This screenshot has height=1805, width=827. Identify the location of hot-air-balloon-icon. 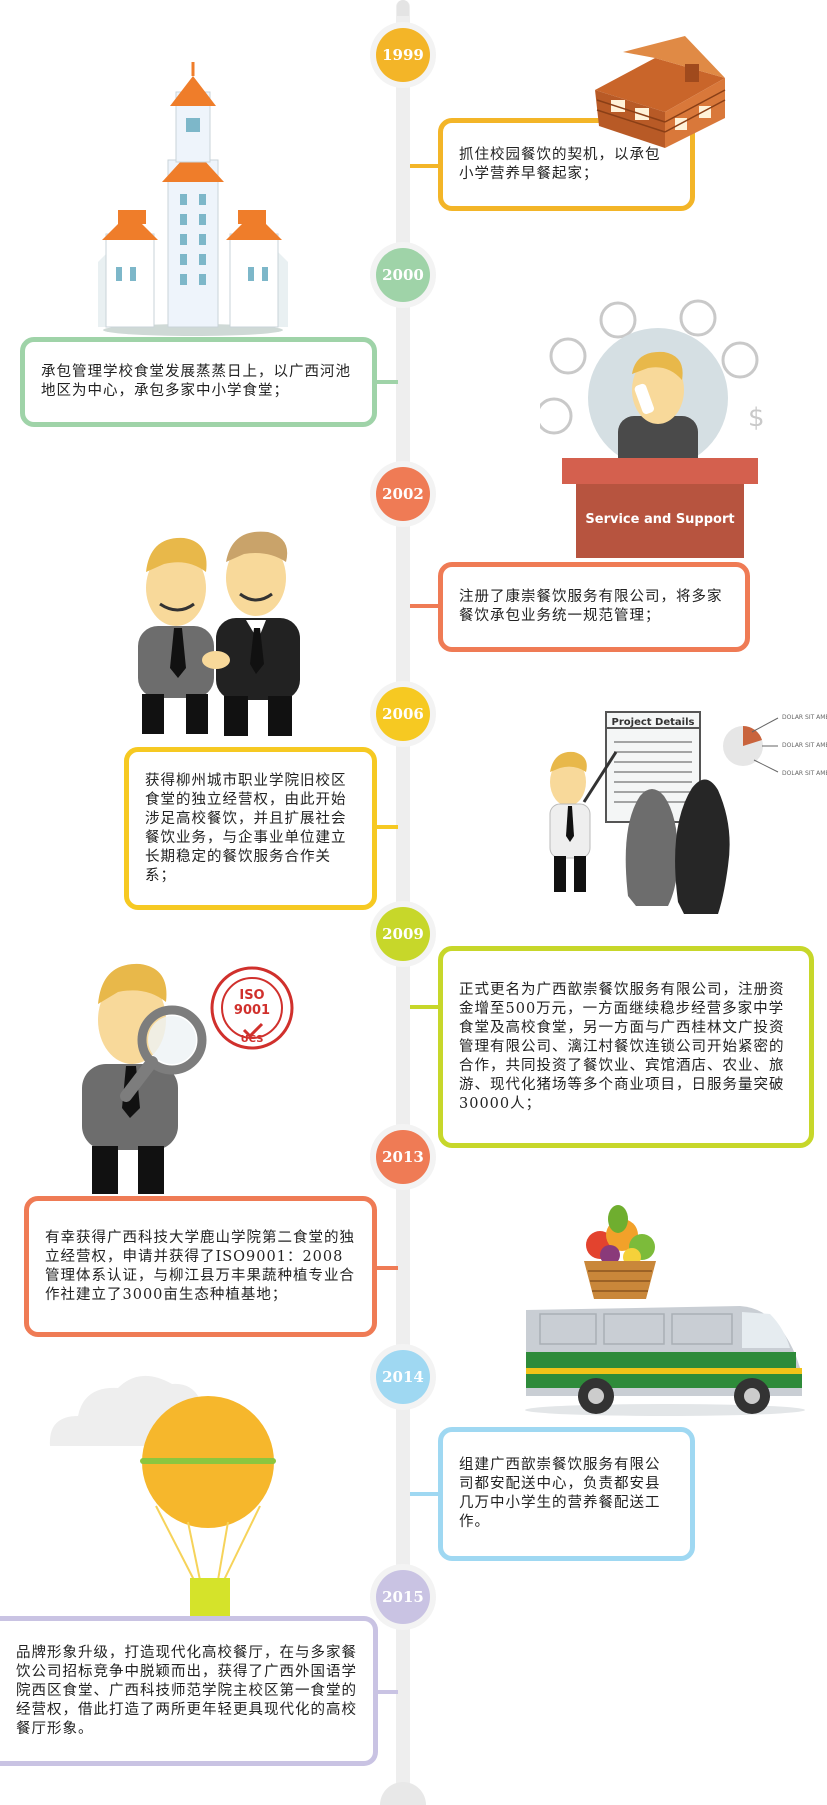
(168, 1487).